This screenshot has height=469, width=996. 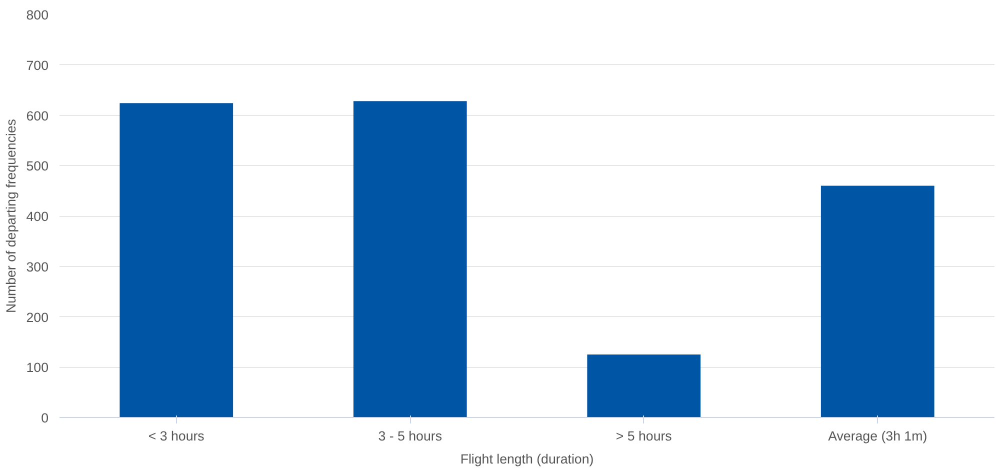 What do you see at coordinates (644, 436) in the screenshot?
I see `x-tick-label: > 5 hours` at bounding box center [644, 436].